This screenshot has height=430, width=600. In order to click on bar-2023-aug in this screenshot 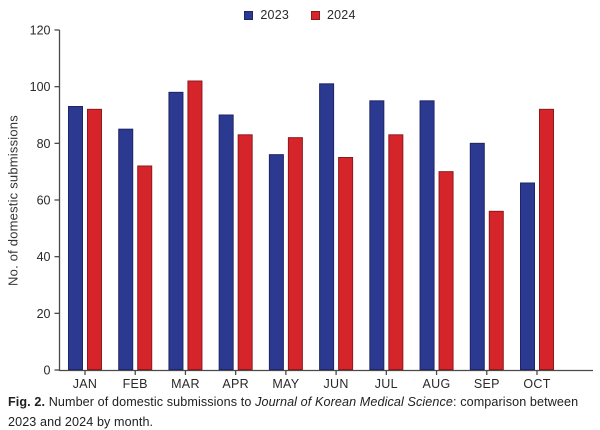, I will do `click(427, 235)`.